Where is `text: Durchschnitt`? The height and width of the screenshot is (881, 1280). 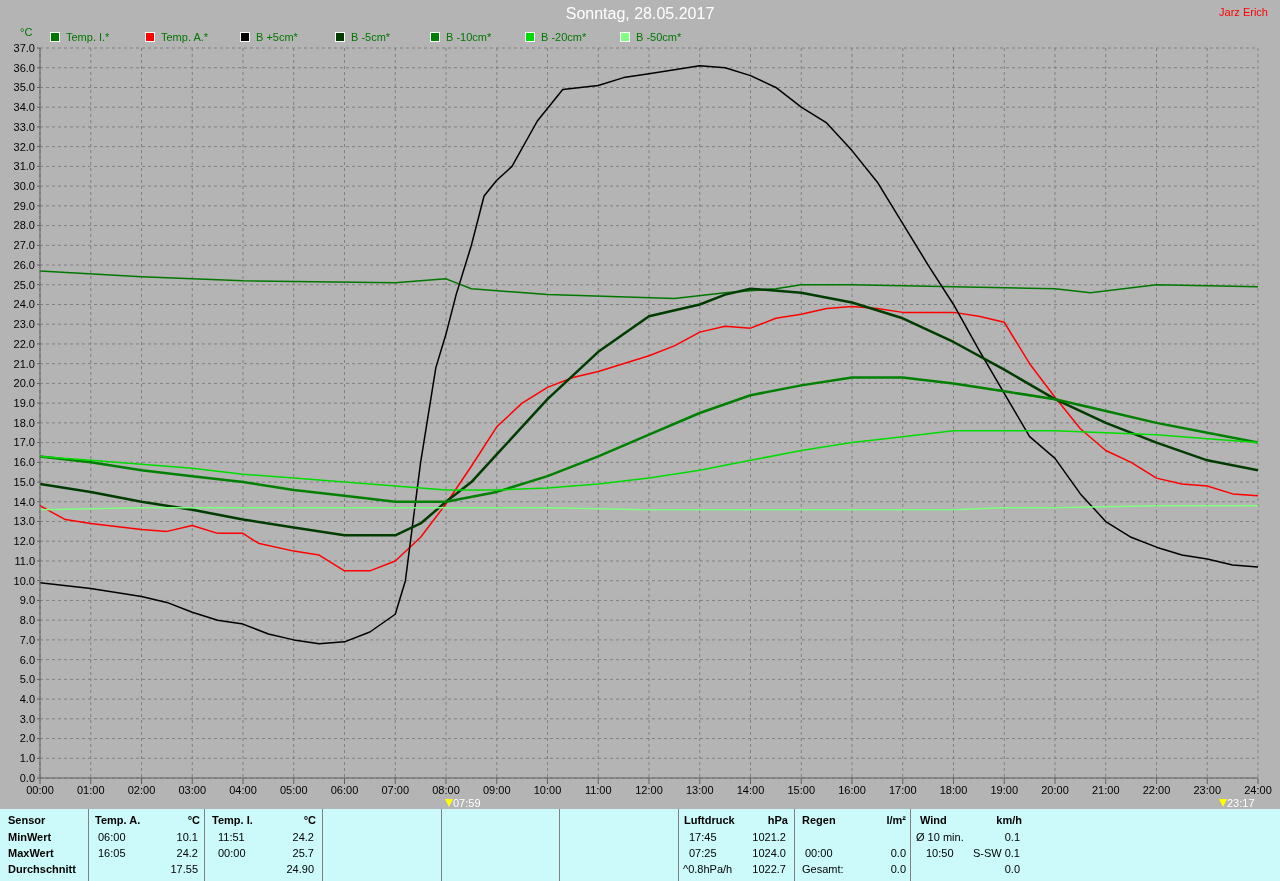
text: Durchschnitt is located at coordinates (42, 869).